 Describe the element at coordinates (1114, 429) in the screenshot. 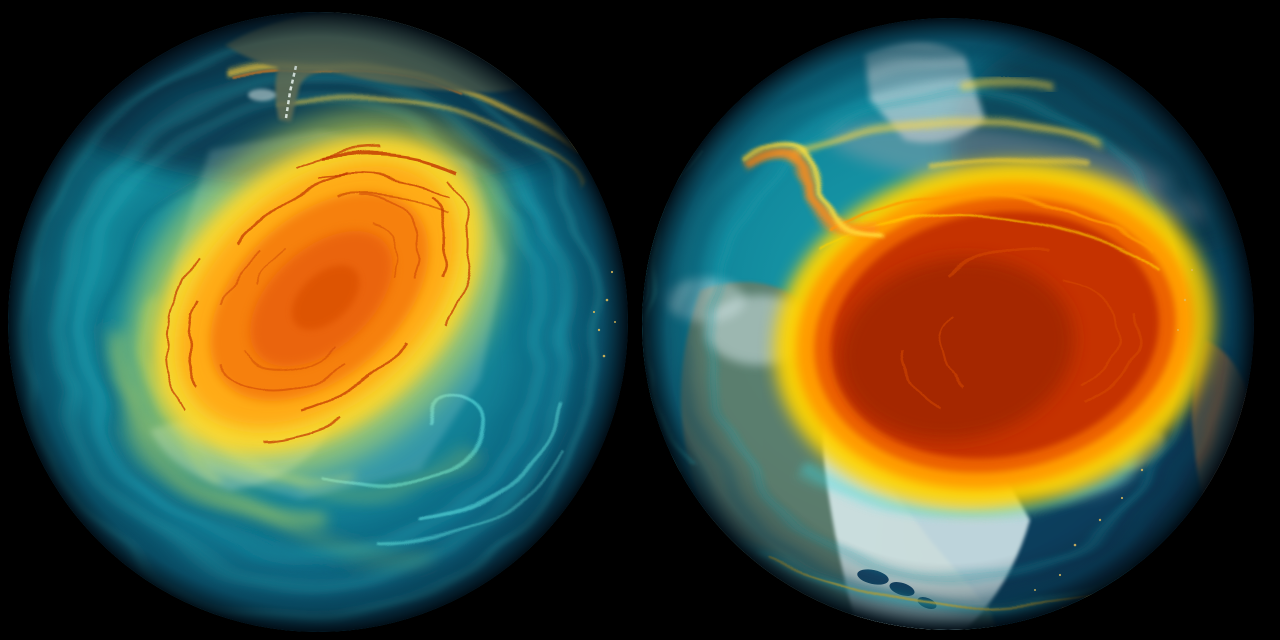

I see `right-night-lights` at that location.